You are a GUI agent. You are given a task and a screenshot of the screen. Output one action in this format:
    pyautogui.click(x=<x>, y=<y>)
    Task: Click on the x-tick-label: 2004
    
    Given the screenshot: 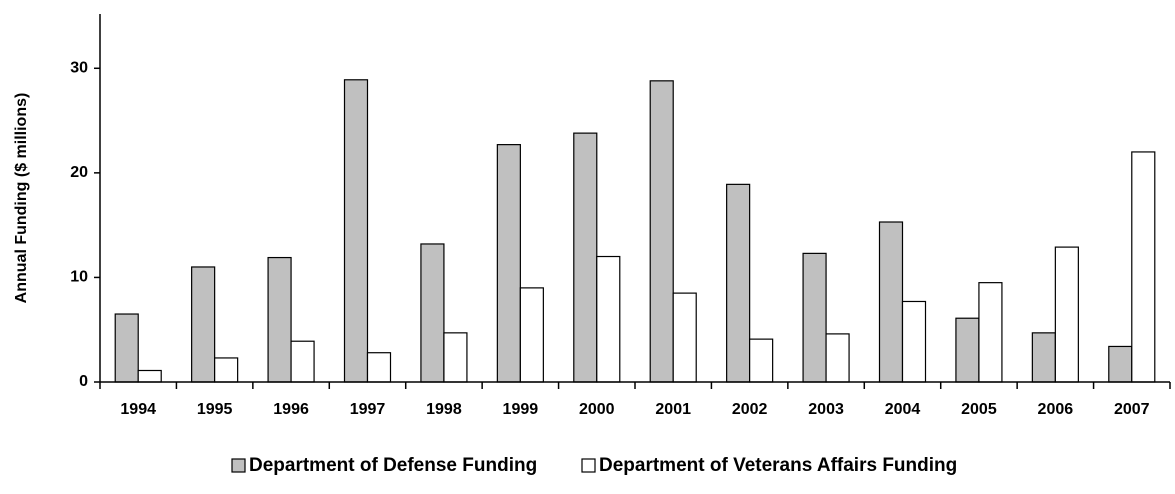 What is the action you would take?
    pyautogui.click(x=903, y=409)
    